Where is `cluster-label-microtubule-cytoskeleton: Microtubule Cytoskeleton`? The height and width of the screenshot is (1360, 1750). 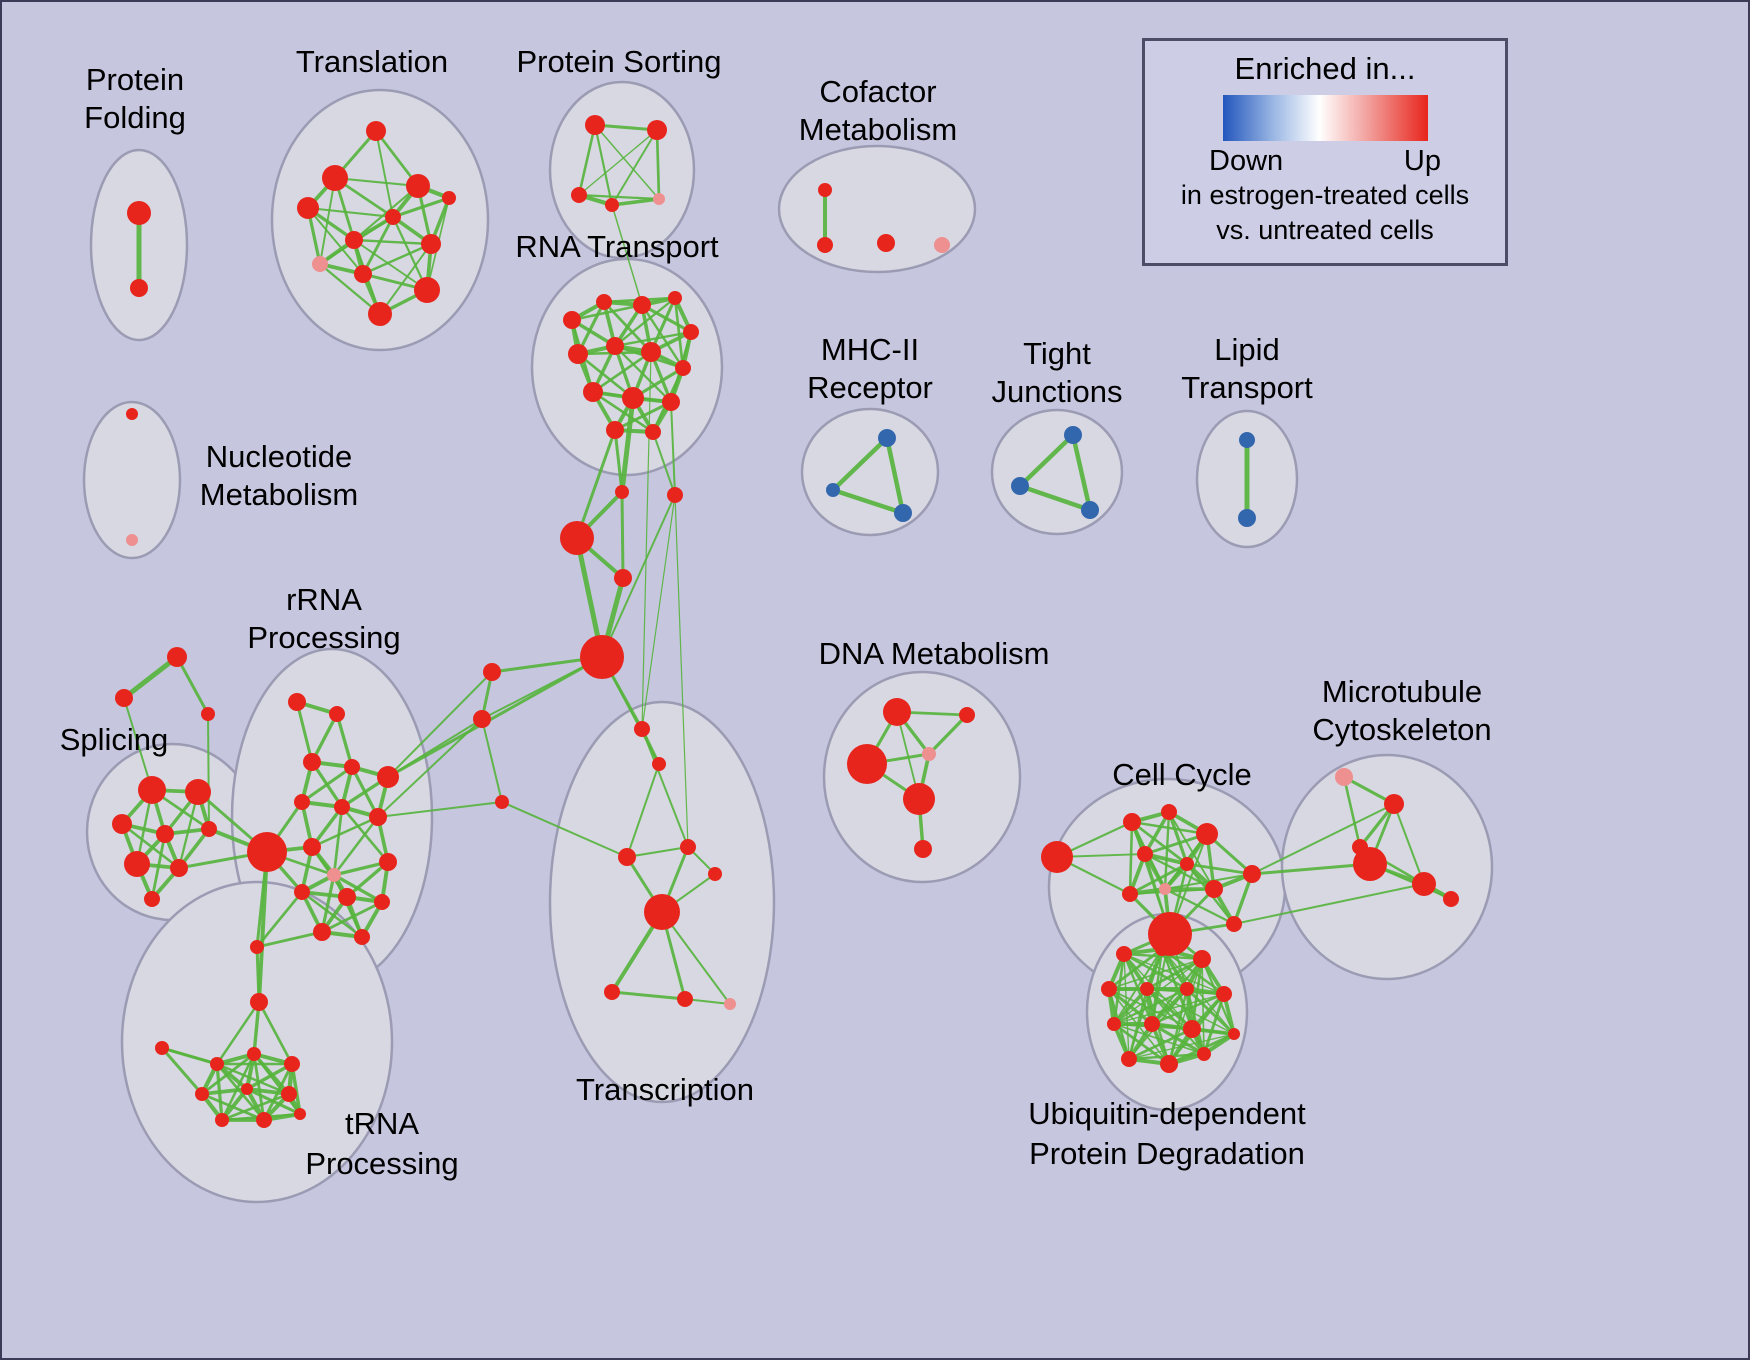 cluster-label-microtubule-cytoskeleton: Microtubule Cytoskeleton is located at coordinates (1401, 710).